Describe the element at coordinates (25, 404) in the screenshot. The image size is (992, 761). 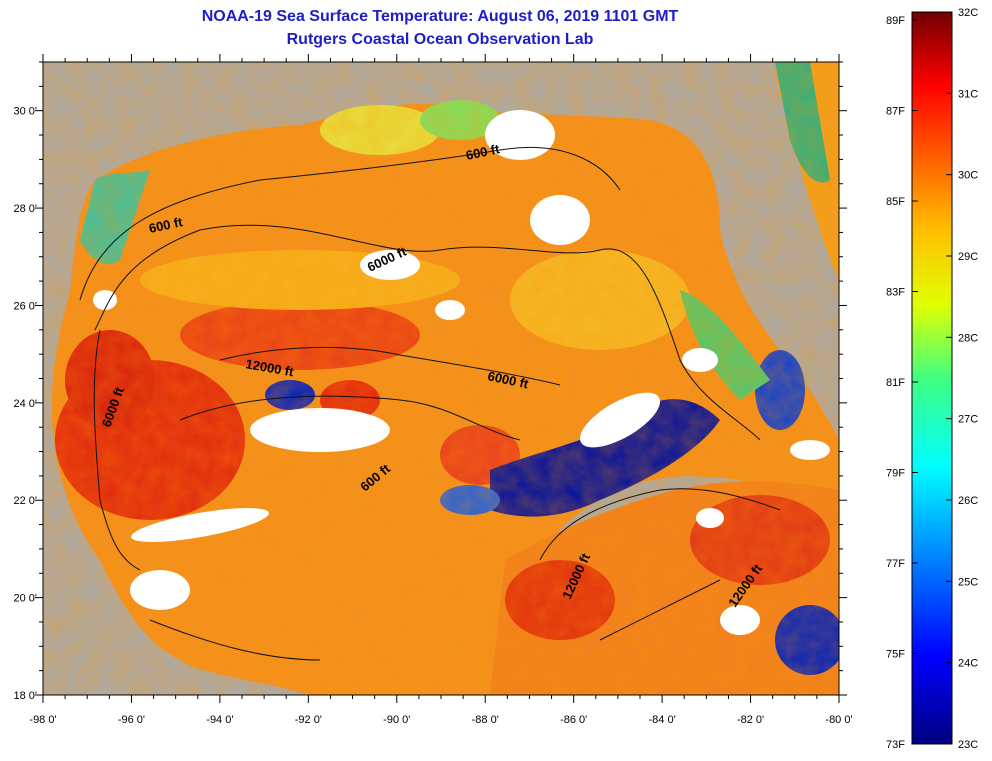
I see `latitude-label: 24 0'` at that location.